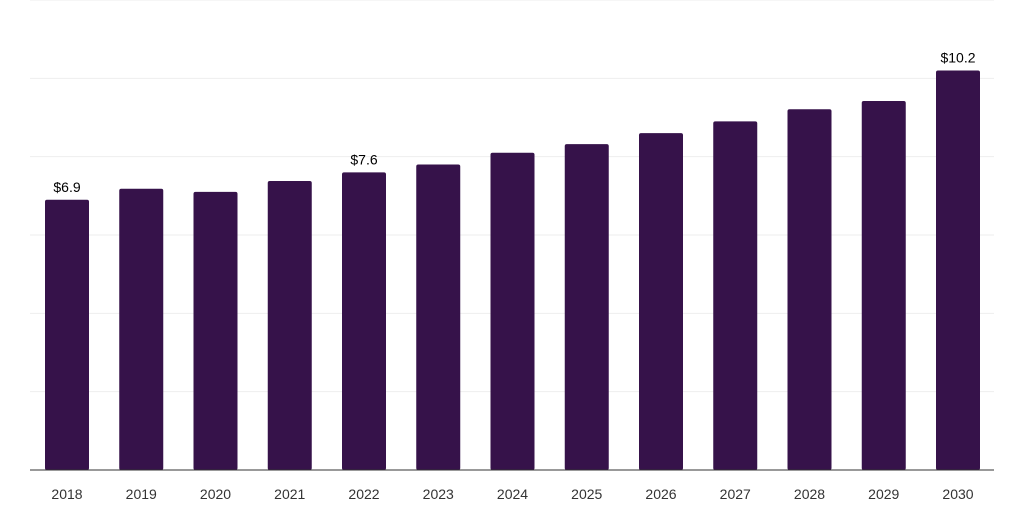  Describe the element at coordinates (809, 494) in the screenshot. I see `x-tick-label: 2028` at that location.